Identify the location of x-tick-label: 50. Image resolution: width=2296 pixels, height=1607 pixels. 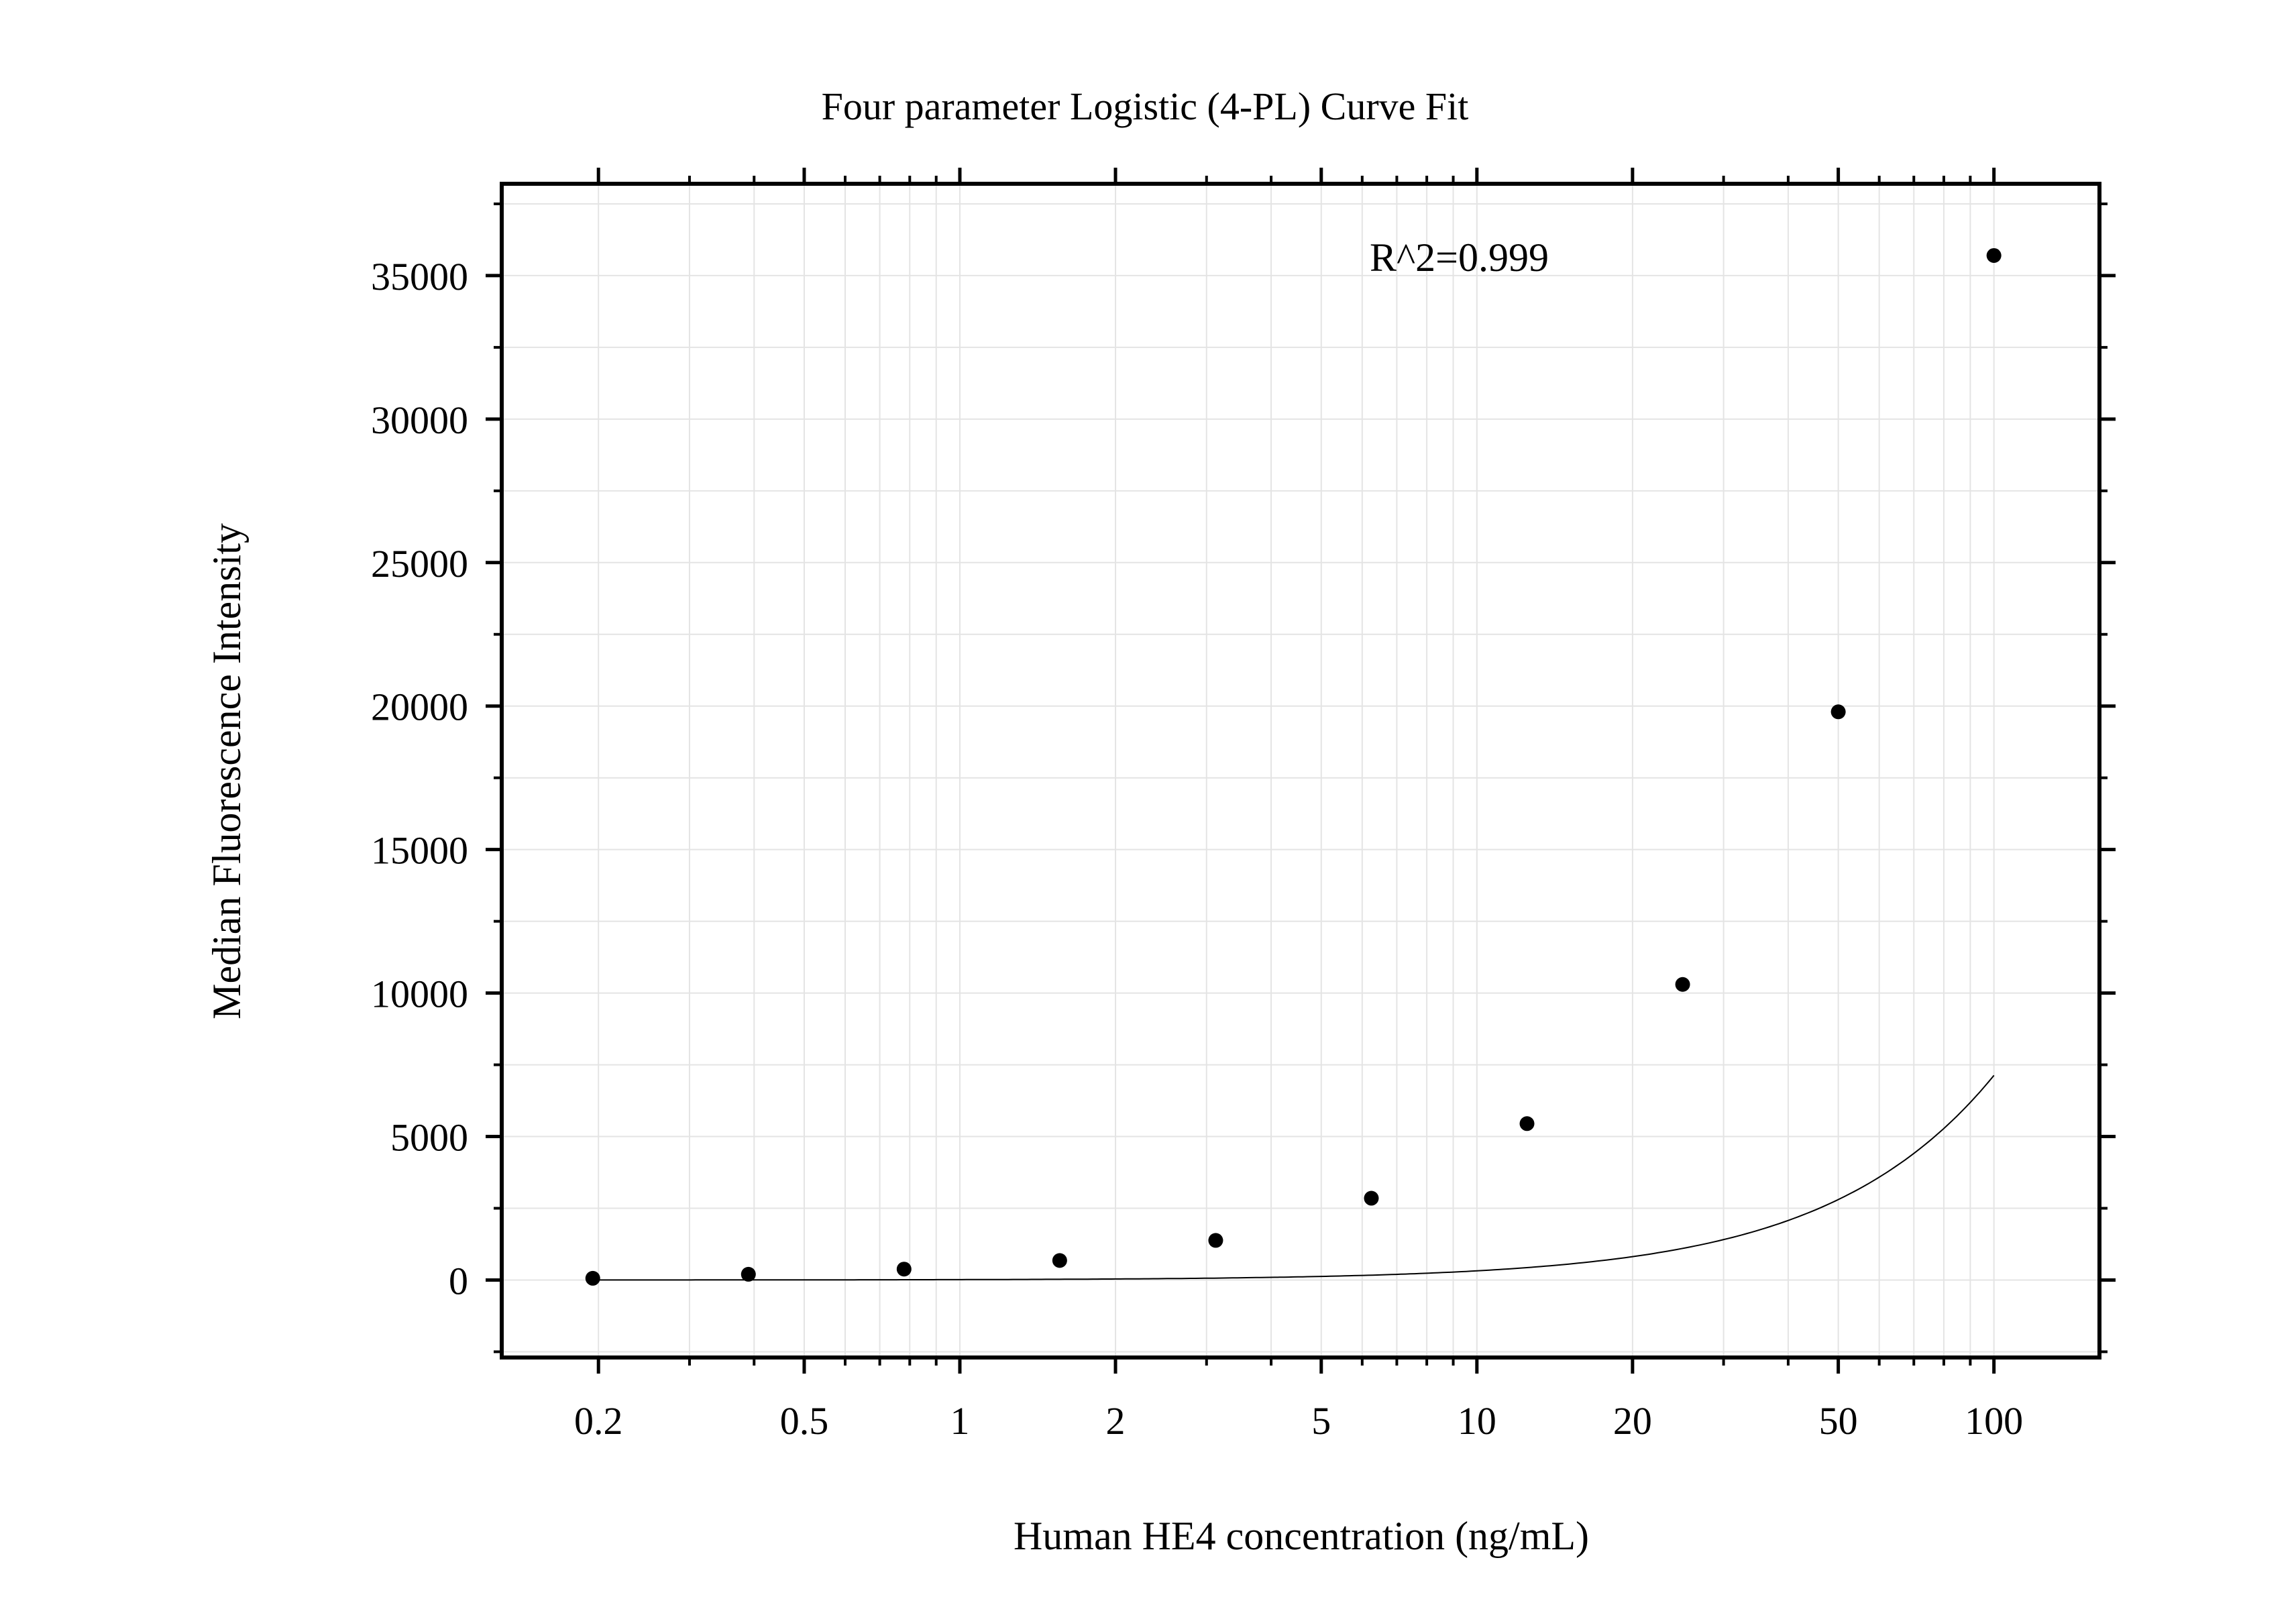
(1839, 1421).